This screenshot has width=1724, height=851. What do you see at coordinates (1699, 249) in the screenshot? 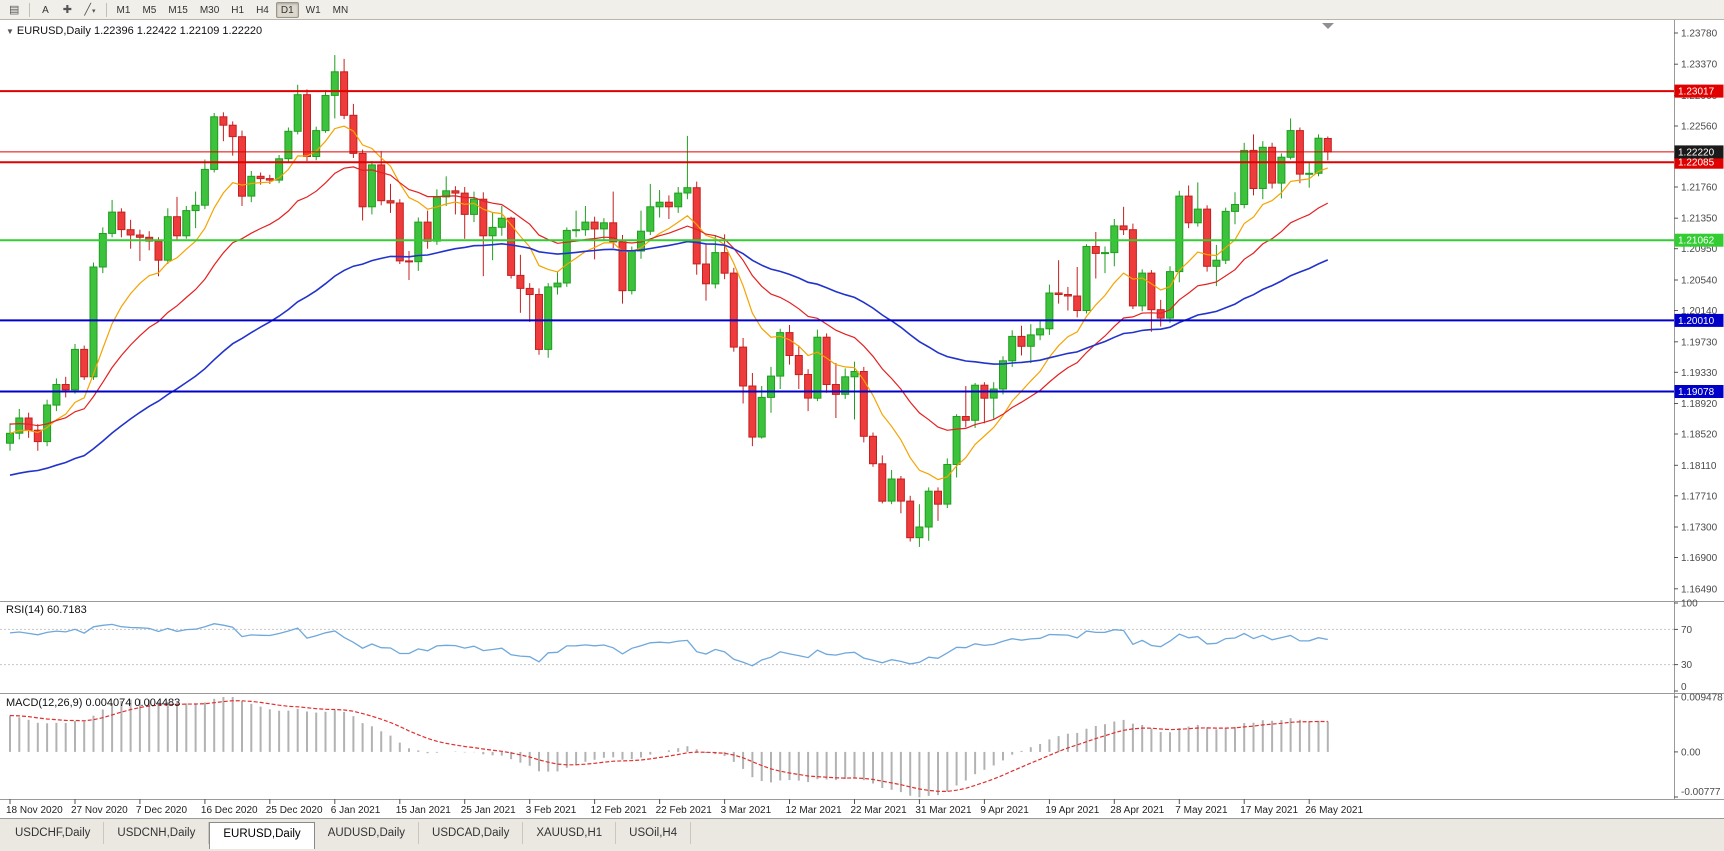
I see `svg-text: 1.20950` at bounding box center [1699, 249].